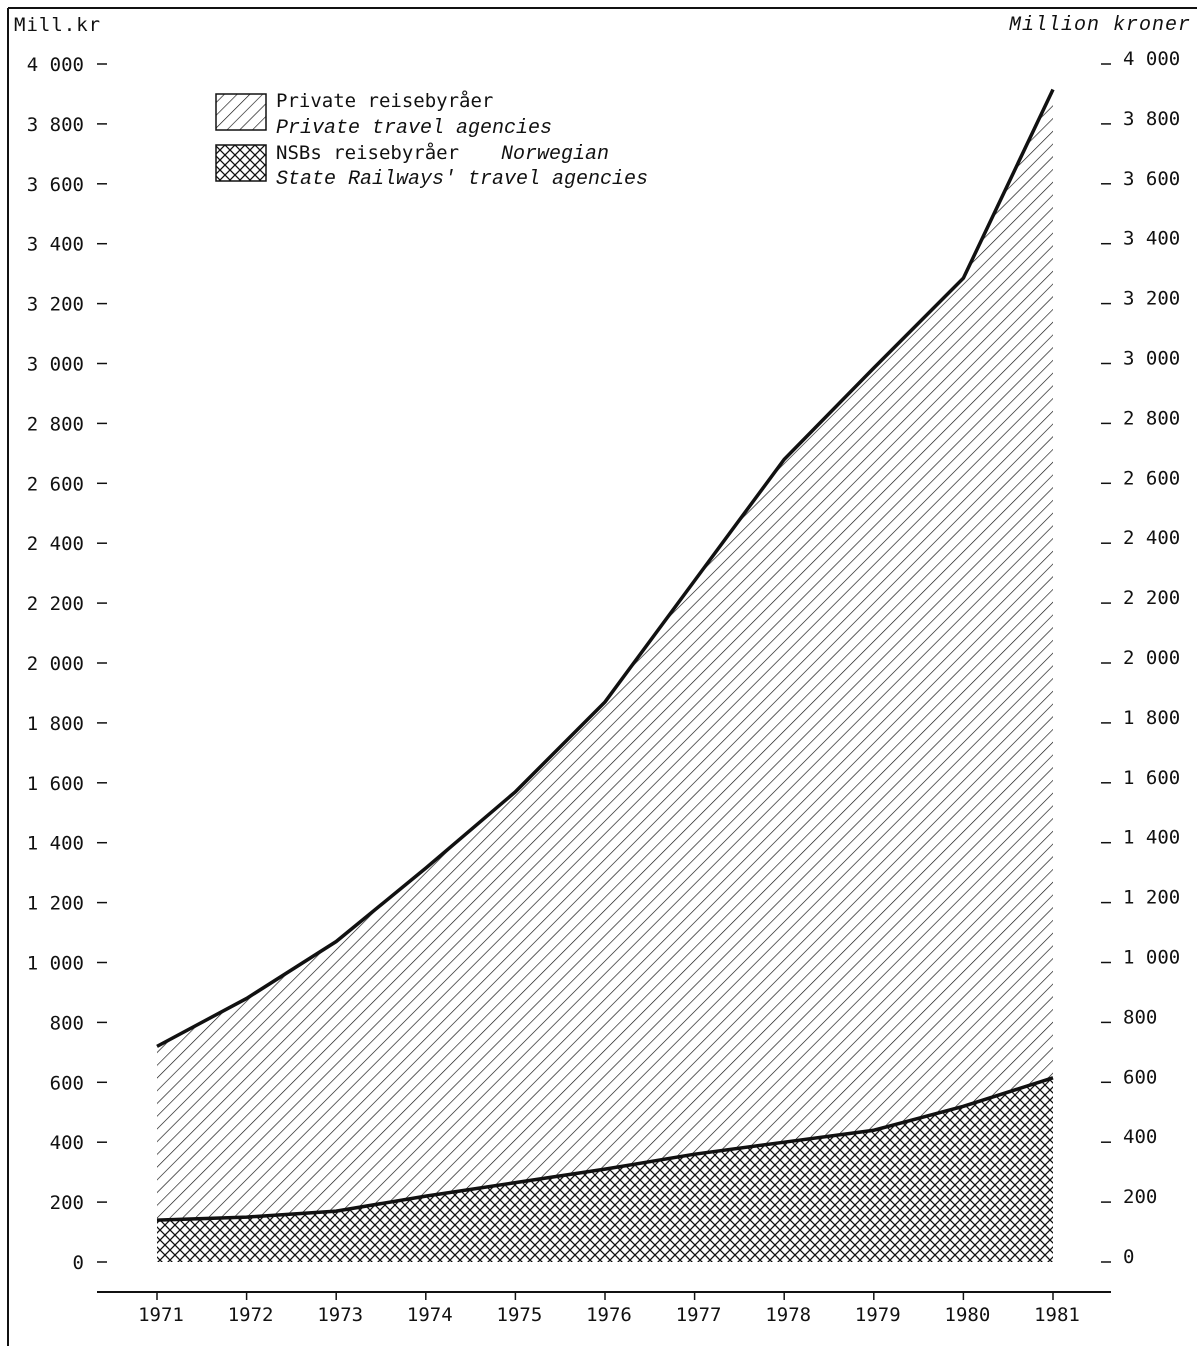 Image resolution: width=1197 pixels, height=1346 pixels. What do you see at coordinates (1099, 25) in the screenshot?
I see `right-axis-unit: Million kroner` at bounding box center [1099, 25].